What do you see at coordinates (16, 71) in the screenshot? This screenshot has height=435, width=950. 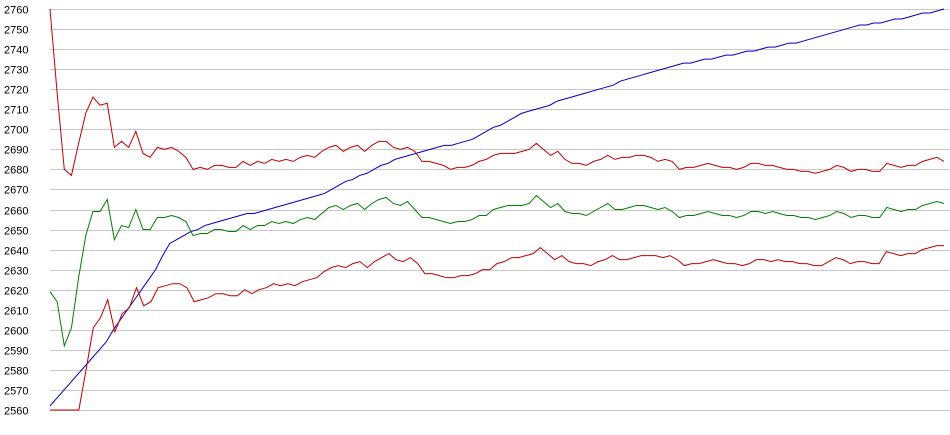 I see `y-tick-label: 2730` at bounding box center [16, 71].